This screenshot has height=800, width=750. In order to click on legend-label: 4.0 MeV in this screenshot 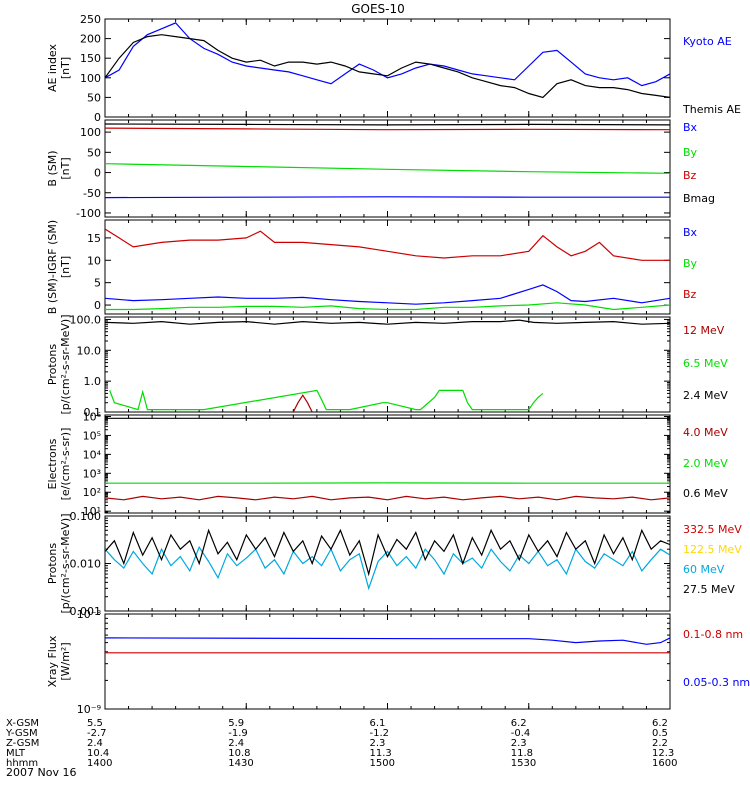, I will do `click(705, 432)`.